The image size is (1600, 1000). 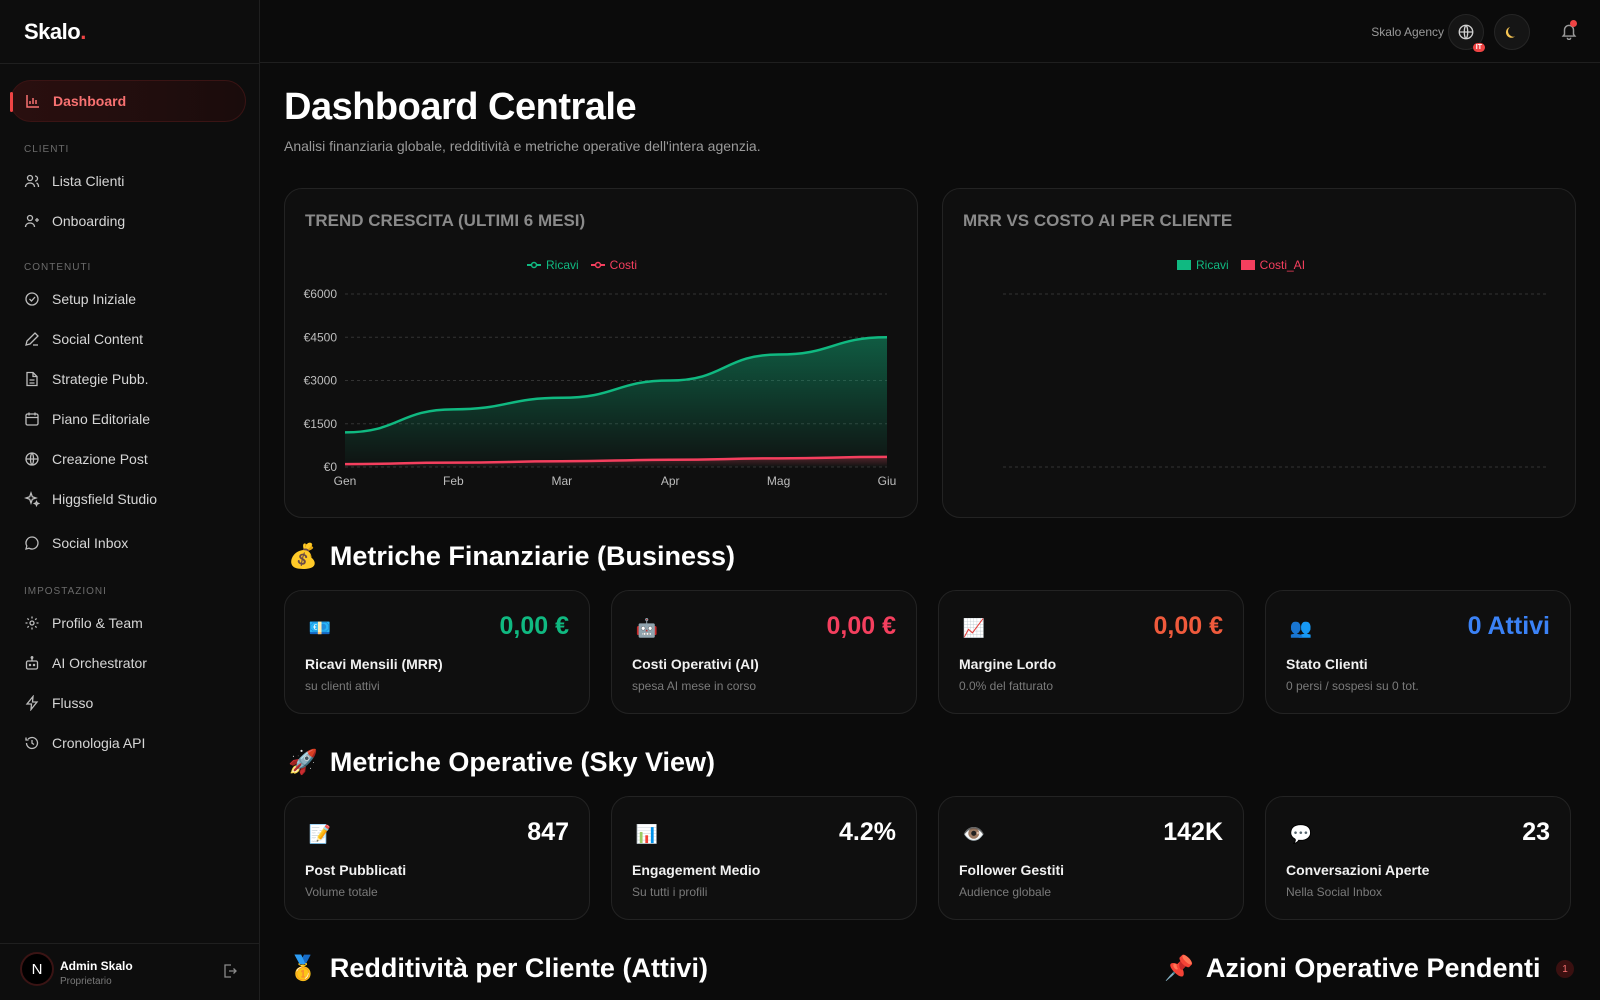 What do you see at coordinates (76, 543) in the screenshot?
I see `sidebar-item-social-inbox: Social Inbox` at bounding box center [76, 543].